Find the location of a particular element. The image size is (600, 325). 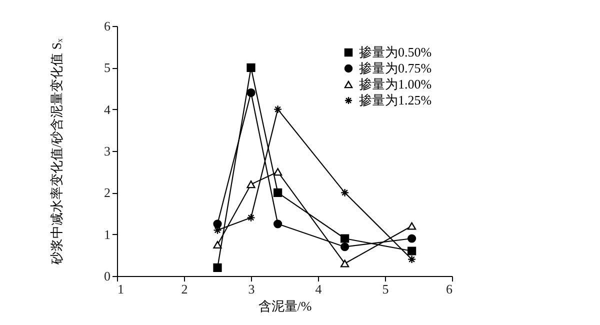

x-axis-title: 含泥量/% is located at coordinates (285, 306).